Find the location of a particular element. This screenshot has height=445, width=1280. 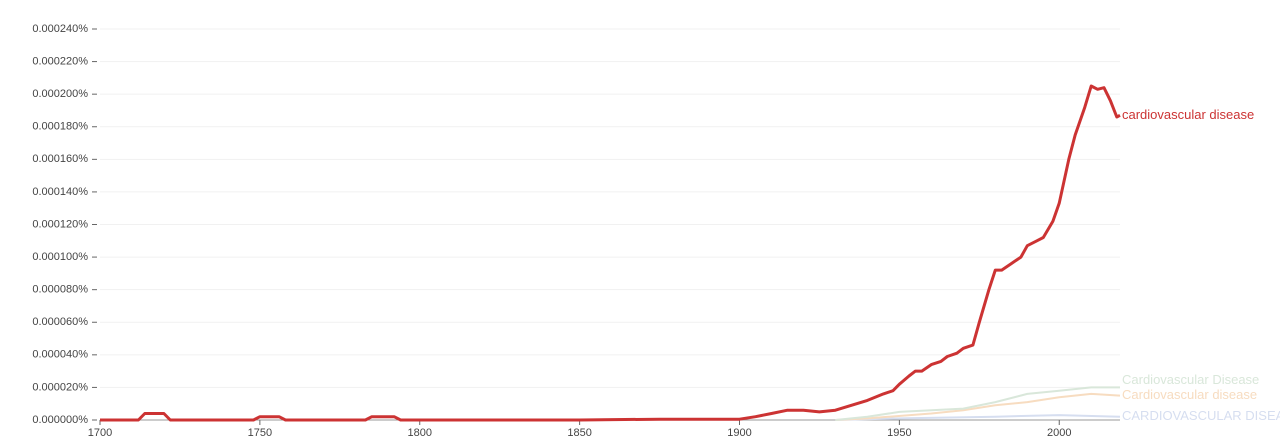

legend-label: Cardiovascular Disease is located at coordinates (1190, 379).